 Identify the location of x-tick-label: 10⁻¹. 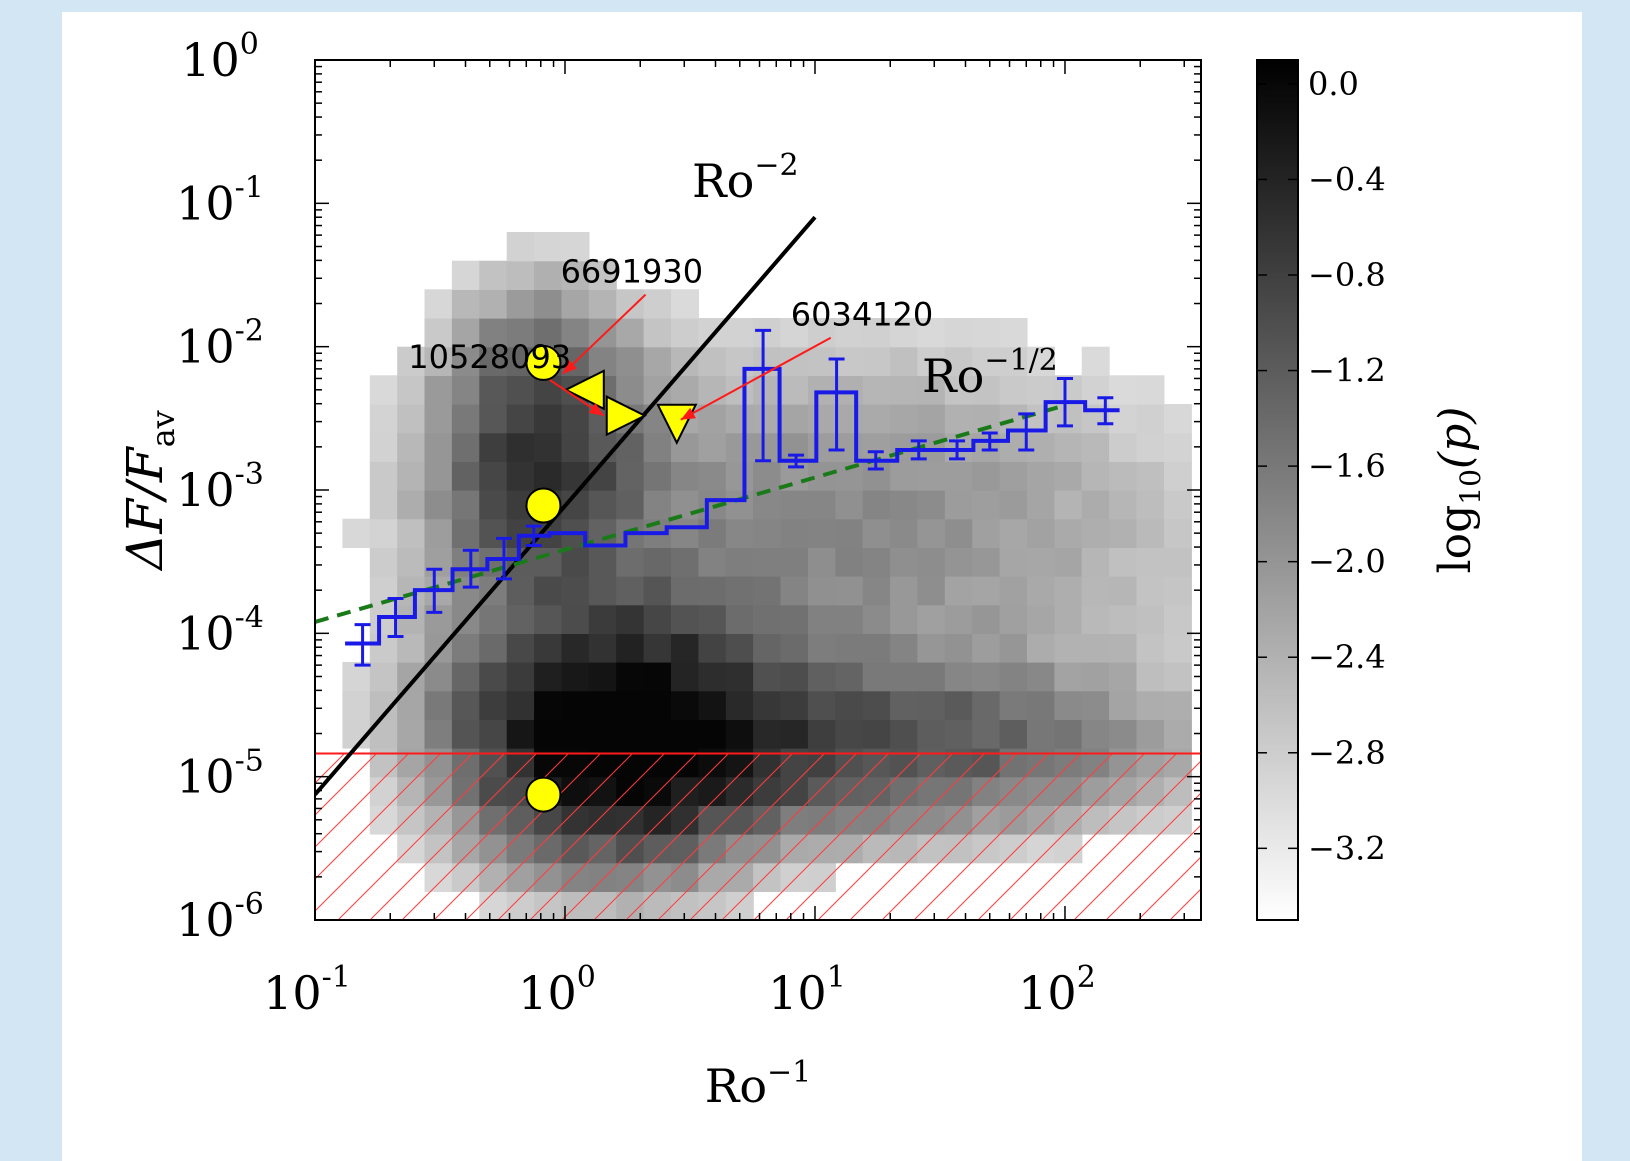
(307, 990).